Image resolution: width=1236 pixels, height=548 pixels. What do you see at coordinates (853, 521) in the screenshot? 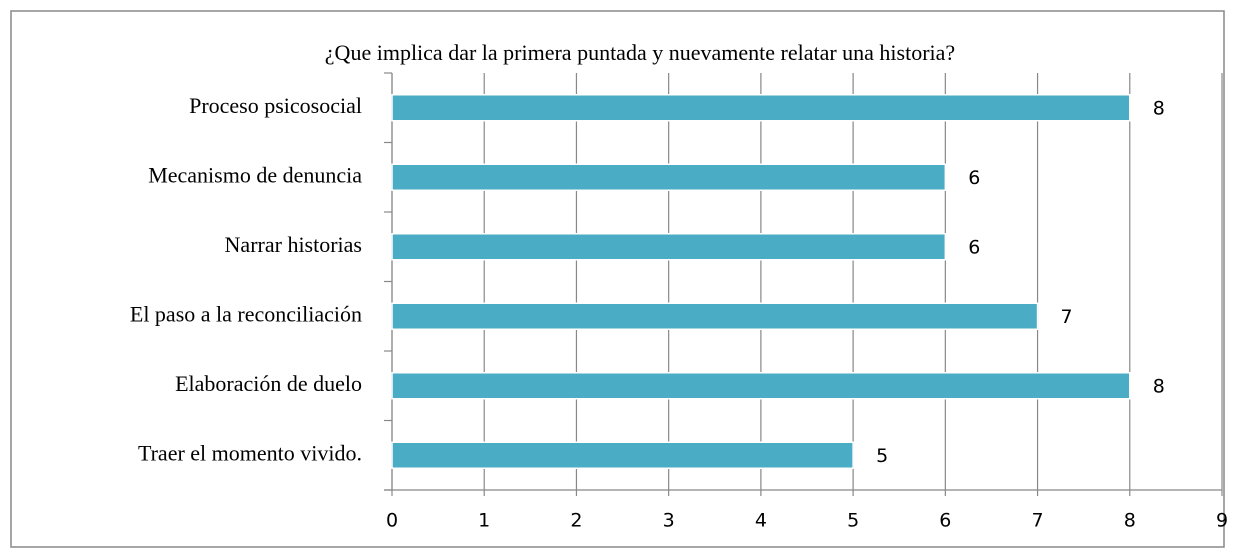
I see `x-tick-label: 5` at bounding box center [853, 521].